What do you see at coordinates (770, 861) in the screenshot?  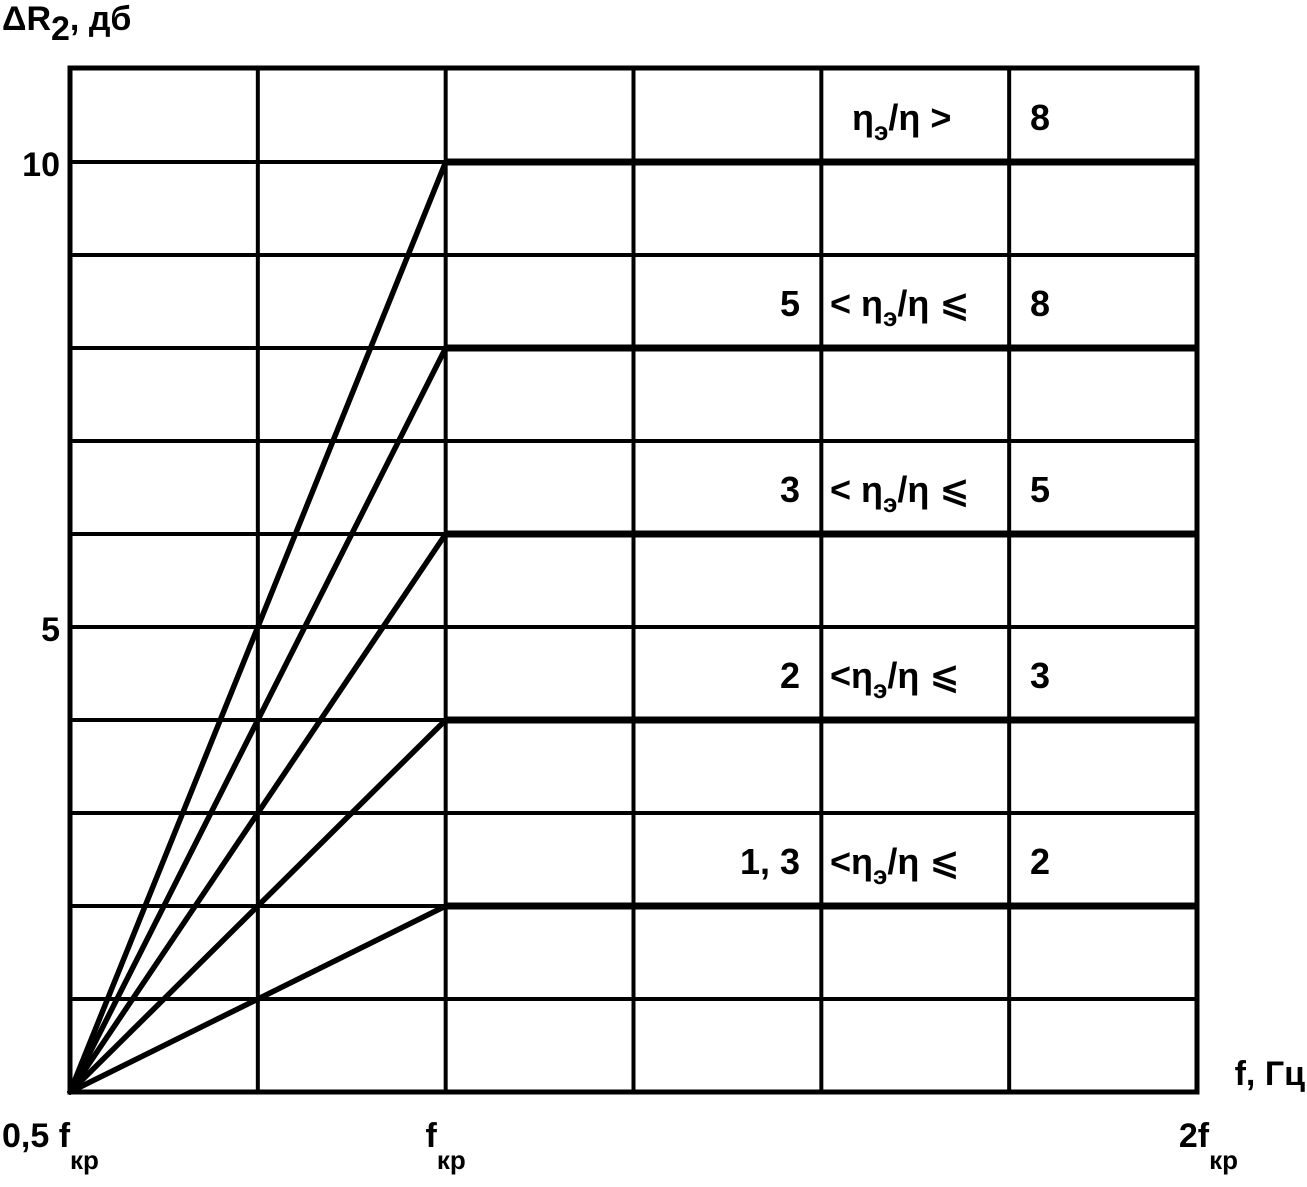 I see `condition-lower-bound: 1, 3` at bounding box center [770, 861].